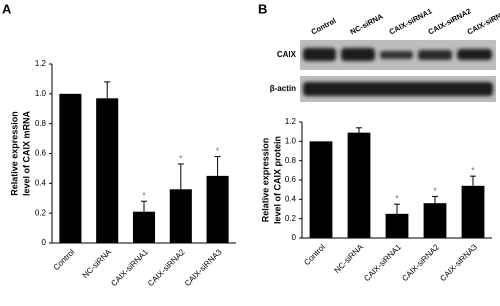 The image size is (500, 306). What do you see at coordinates (287, 54) in the screenshot?
I see `blot-row-label: CAIX` at bounding box center [287, 54].